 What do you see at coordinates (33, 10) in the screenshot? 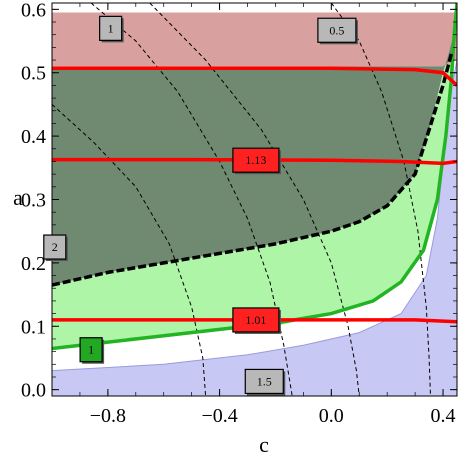
I see `y-tick-label: 0.6` at bounding box center [33, 10].